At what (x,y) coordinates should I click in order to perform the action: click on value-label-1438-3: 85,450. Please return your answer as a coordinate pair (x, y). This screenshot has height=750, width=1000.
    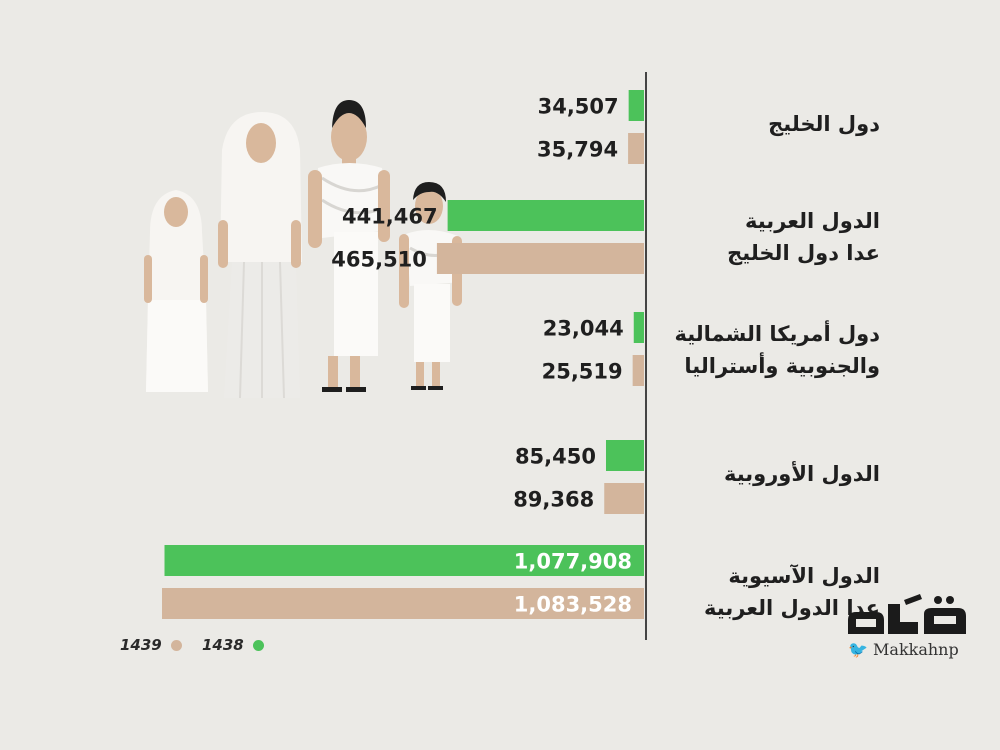
    Looking at the image, I should click on (555, 457).